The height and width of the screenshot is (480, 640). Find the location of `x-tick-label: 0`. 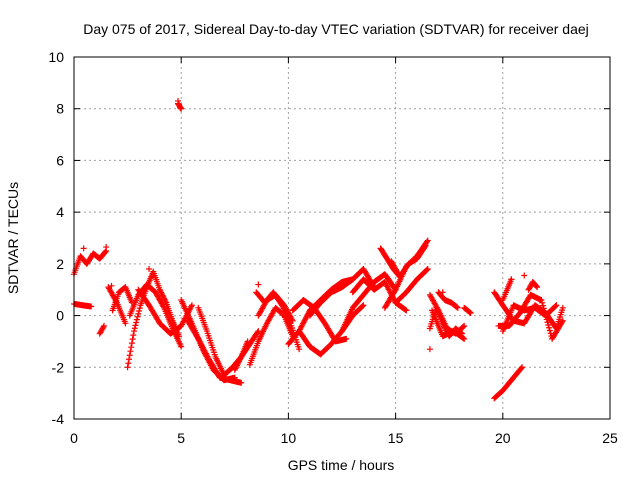

x-tick-label: 0 is located at coordinates (74, 438).